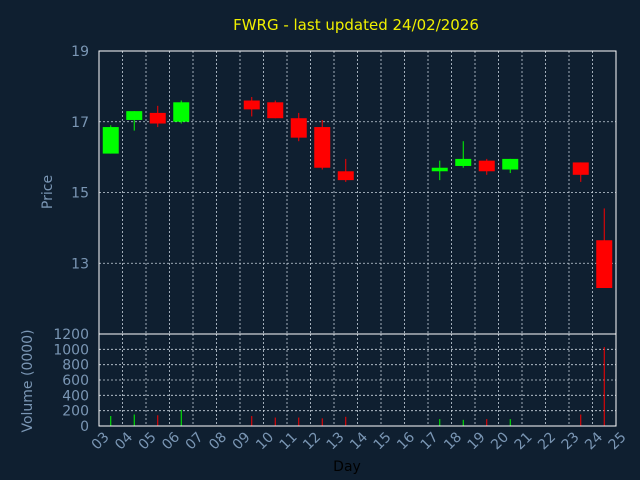 The height and width of the screenshot is (480, 640). What do you see at coordinates (80, 194) in the screenshot?
I see `price-tick-label: 15` at bounding box center [80, 194].